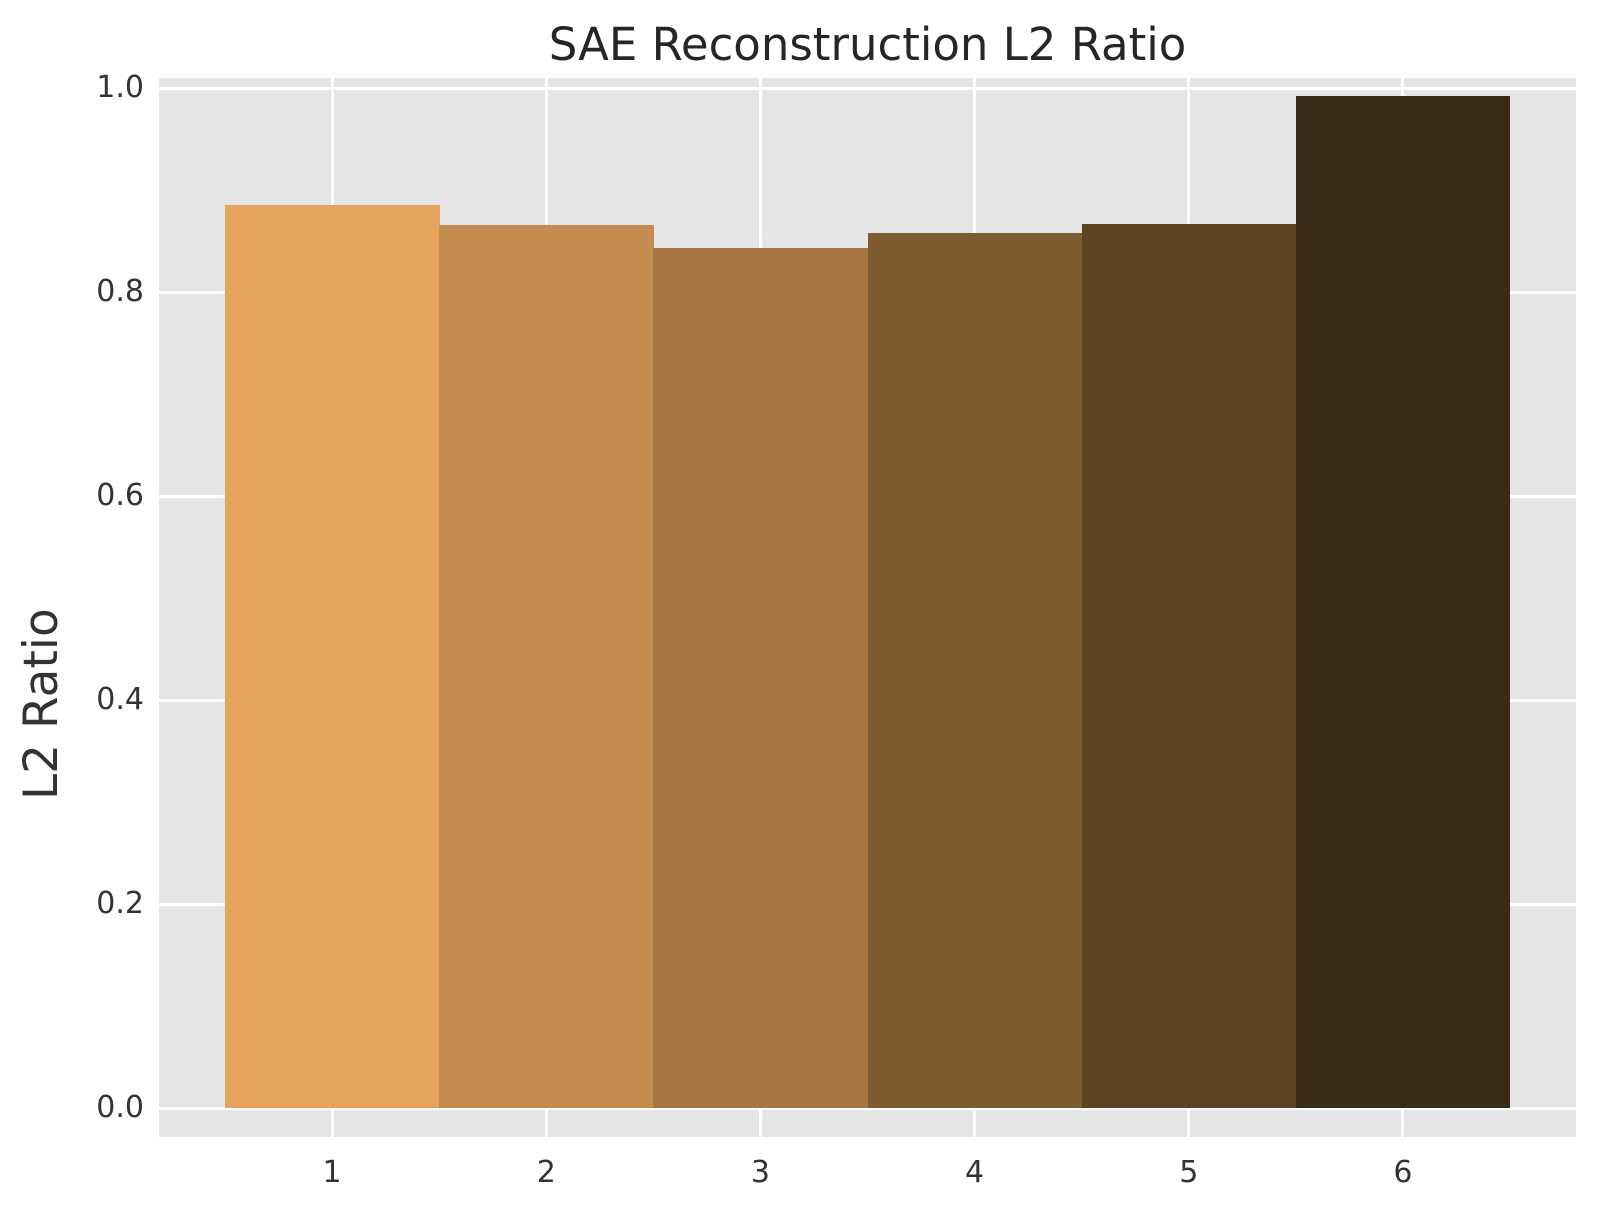 This screenshot has width=1600, height=1215. What do you see at coordinates (760, 1172) in the screenshot?
I see `x-tick-label: 3` at bounding box center [760, 1172].